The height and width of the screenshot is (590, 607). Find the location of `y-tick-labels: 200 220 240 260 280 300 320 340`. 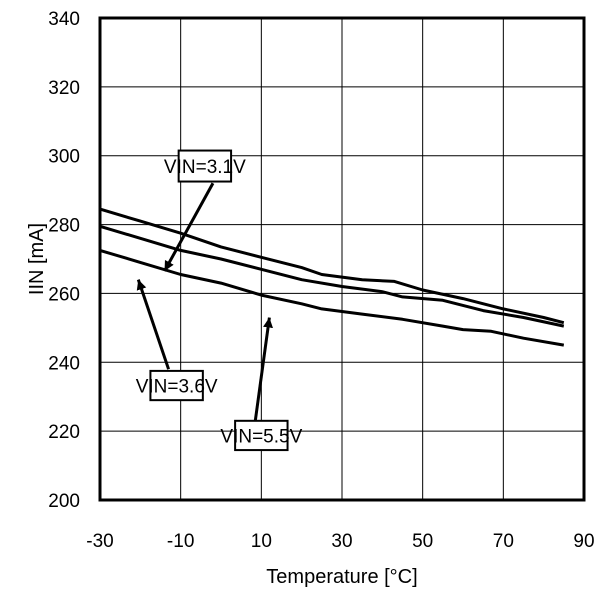

y-tick-labels: 200 220 240 260 280 300 320 340 is located at coordinates (64, 260).